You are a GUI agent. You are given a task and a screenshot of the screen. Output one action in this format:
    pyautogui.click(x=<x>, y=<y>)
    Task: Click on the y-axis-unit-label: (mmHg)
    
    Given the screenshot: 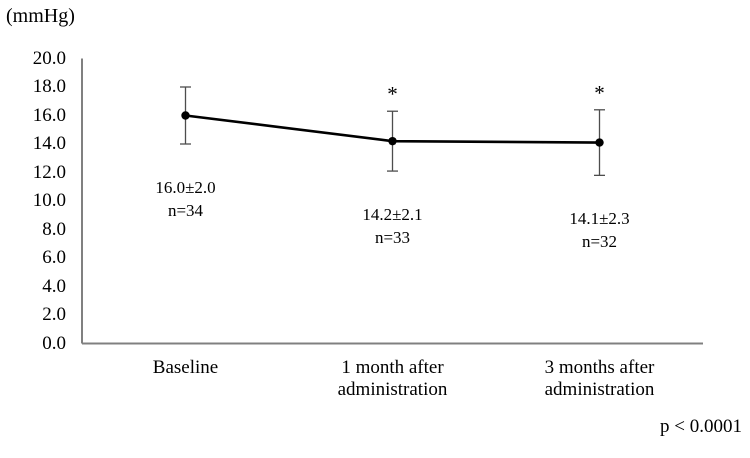 What is the action you would take?
    pyautogui.click(x=40, y=16)
    